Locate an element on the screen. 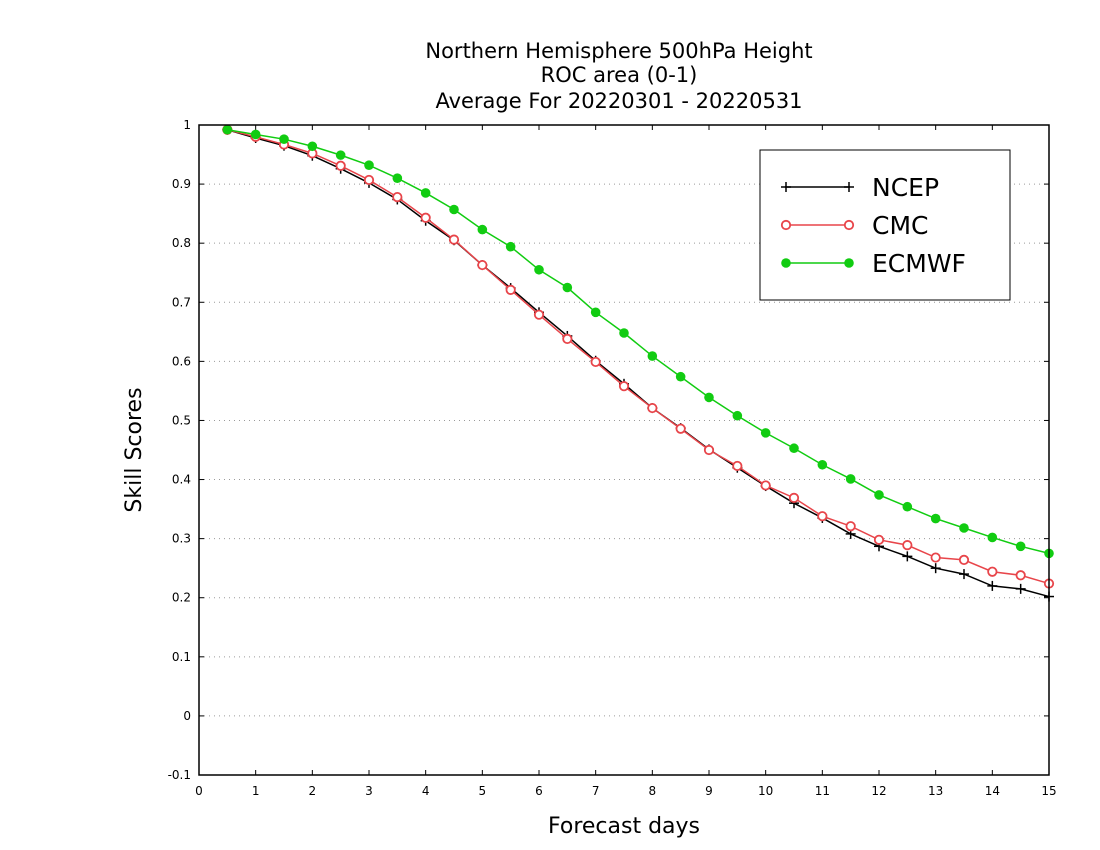 Image resolution: width=1100 pixels, height=850 pixels. x-tick-label: 9 is located at coordinates (709, 791).